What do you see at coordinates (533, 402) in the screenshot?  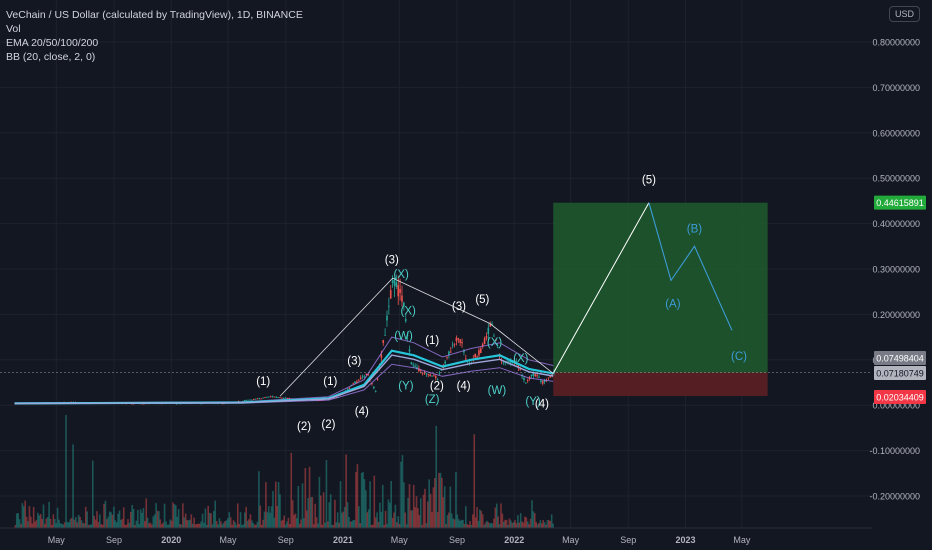 I see `wave-label: (Y)` at bounding box center [533, 402].